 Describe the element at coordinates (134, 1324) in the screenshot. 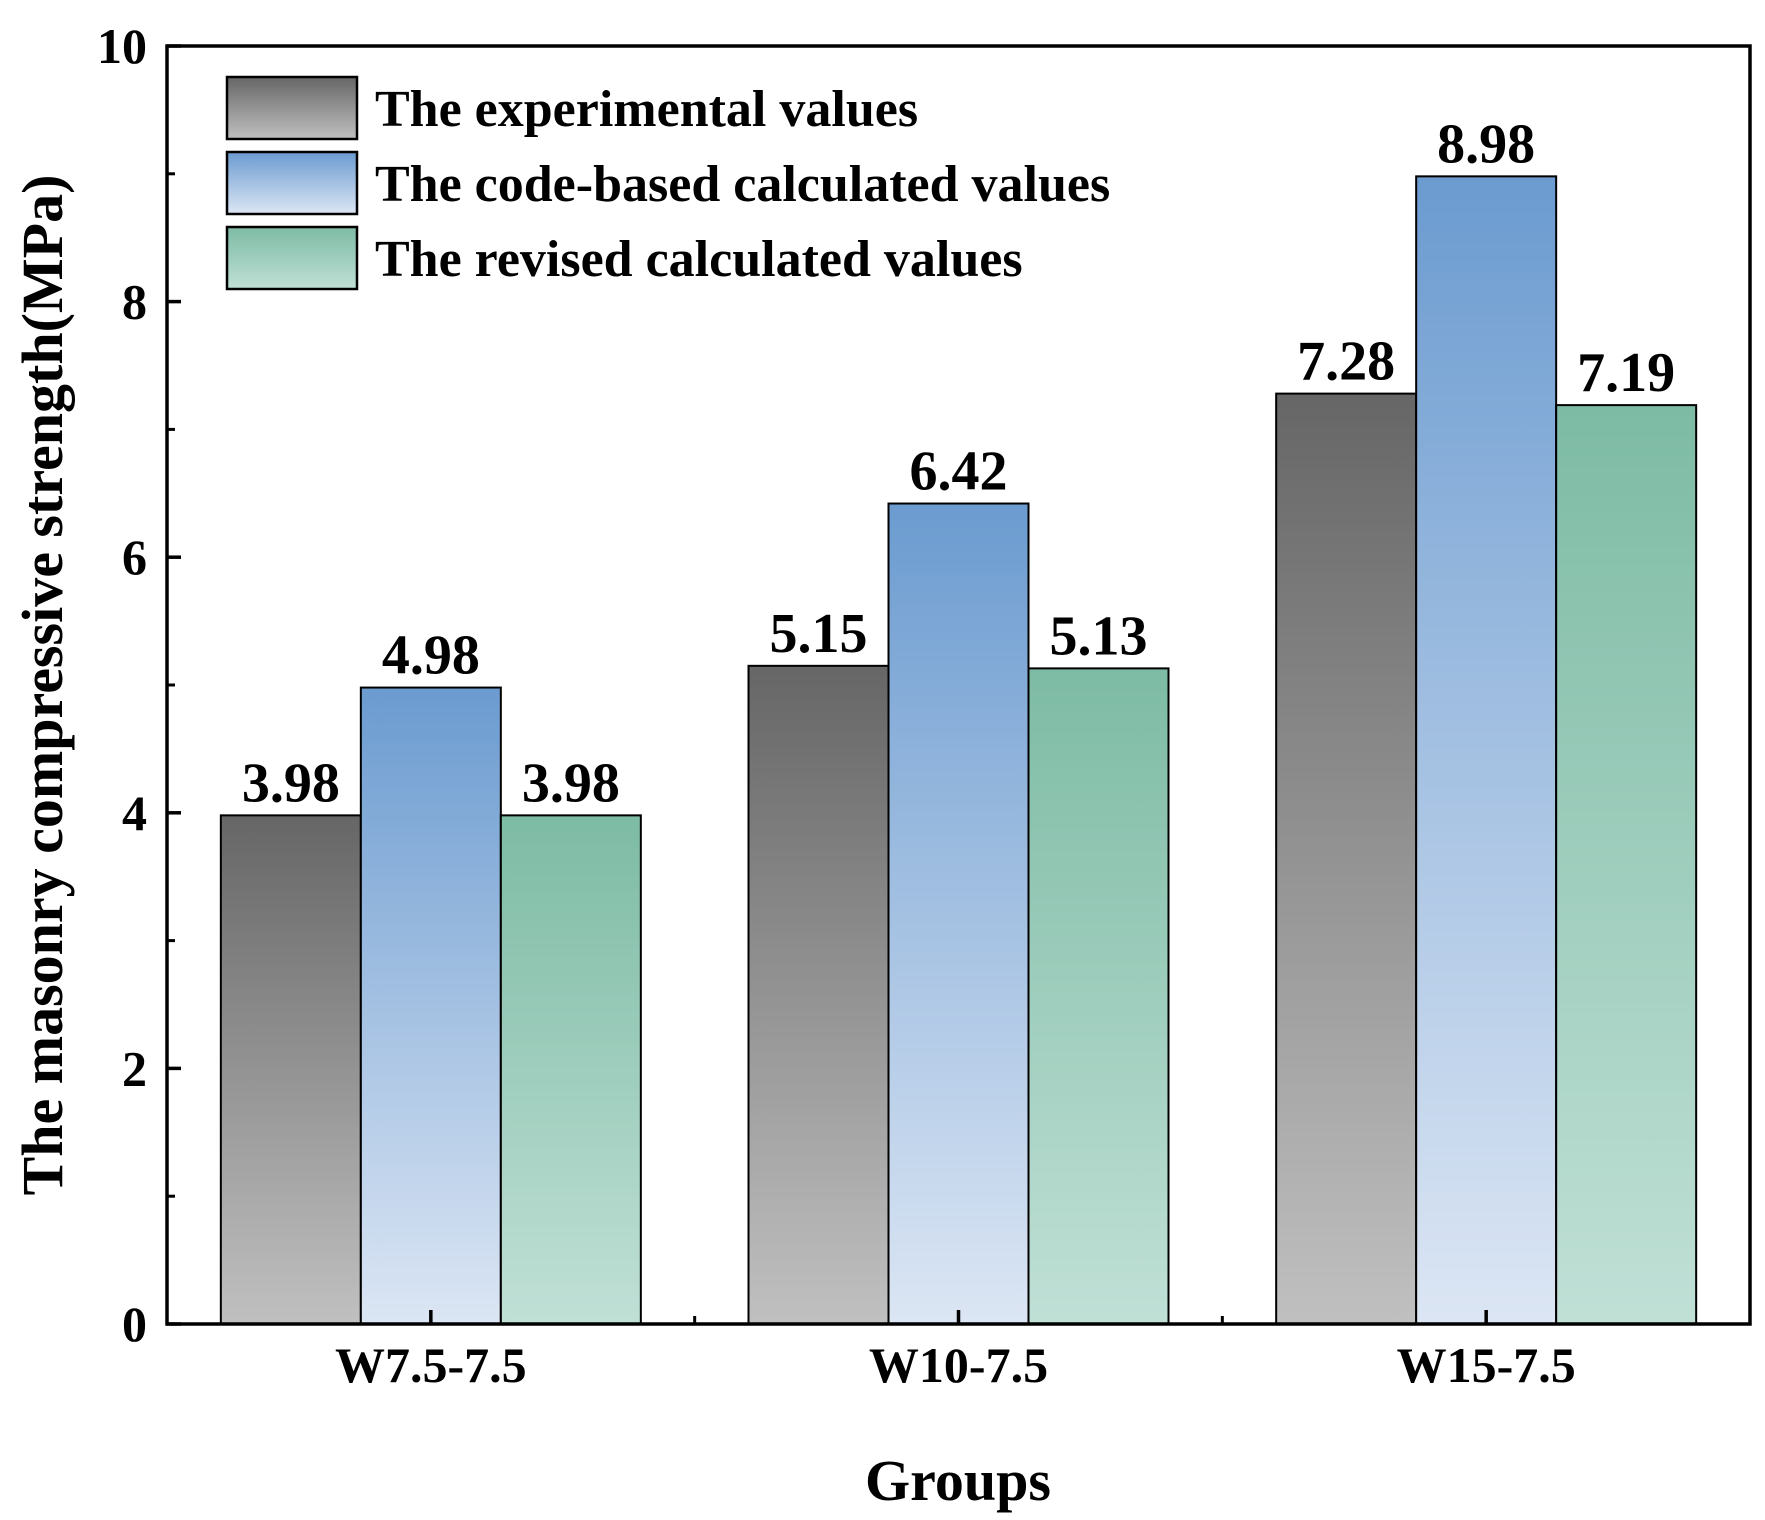

I see `y-tick-label: 0` at that location.